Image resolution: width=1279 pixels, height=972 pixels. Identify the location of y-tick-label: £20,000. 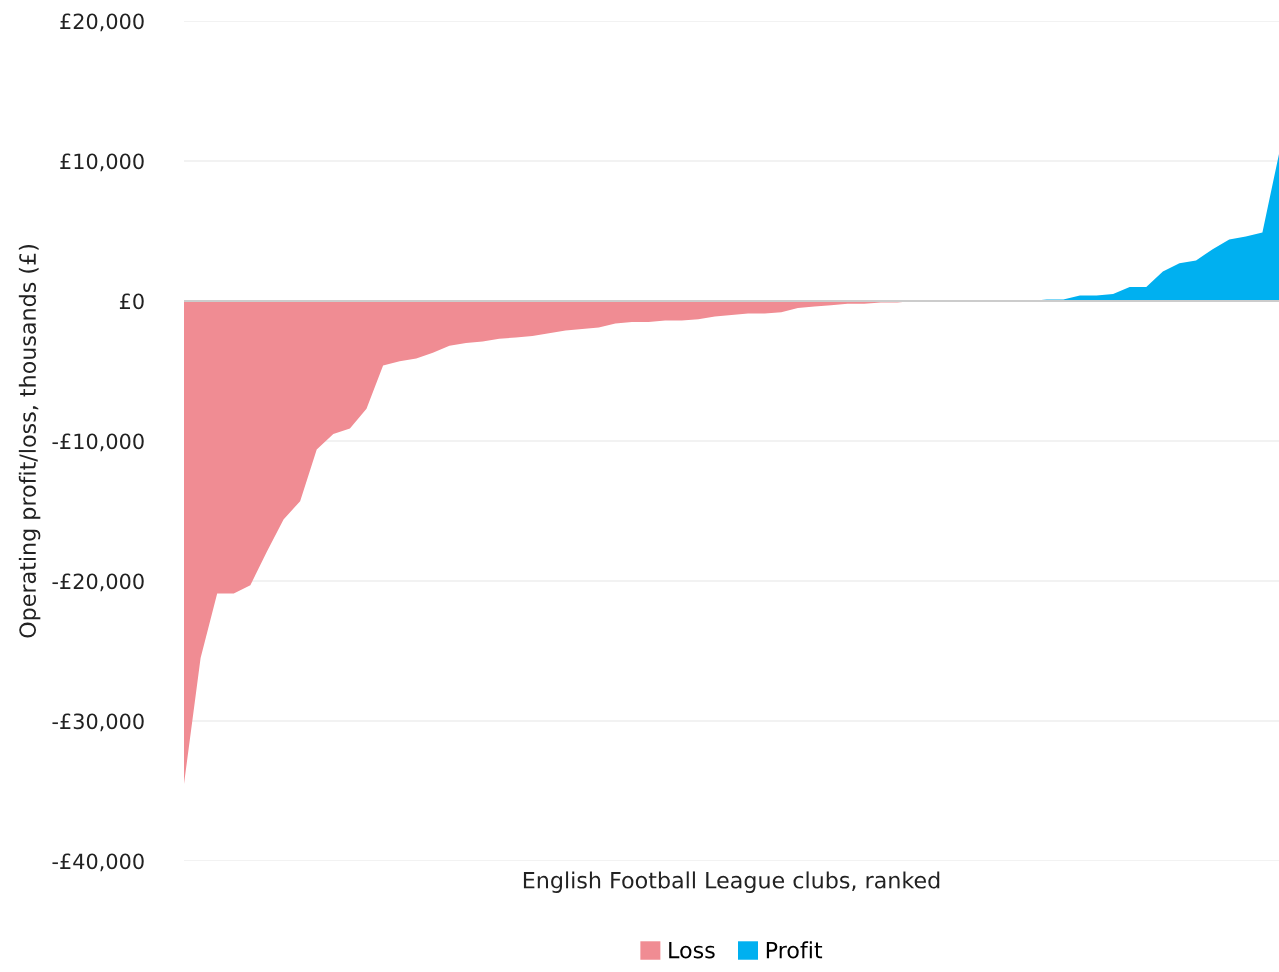
(102, 22).